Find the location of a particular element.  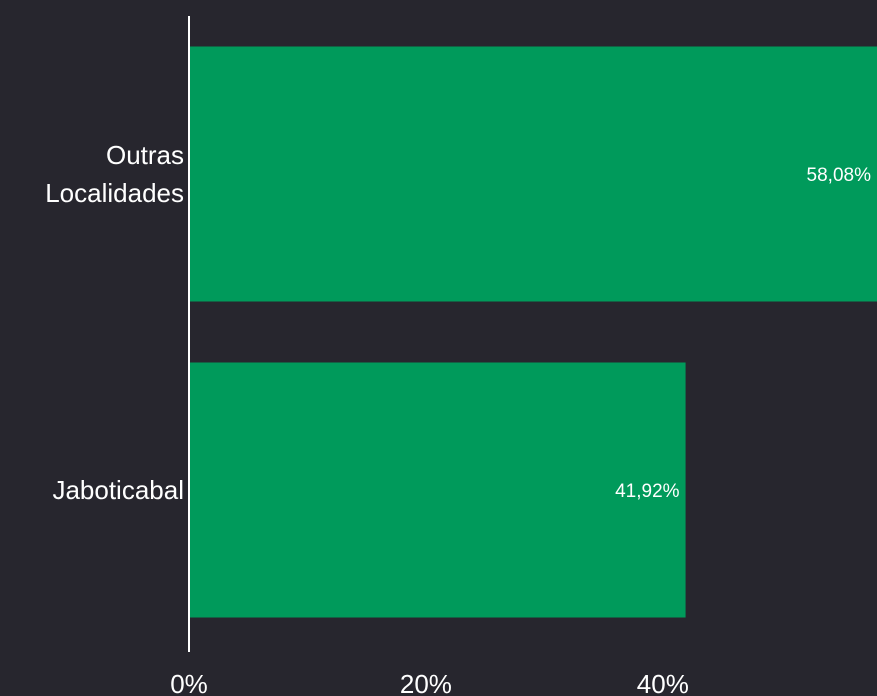

x-tick-label: 0% is located at coordinates (189, 682).